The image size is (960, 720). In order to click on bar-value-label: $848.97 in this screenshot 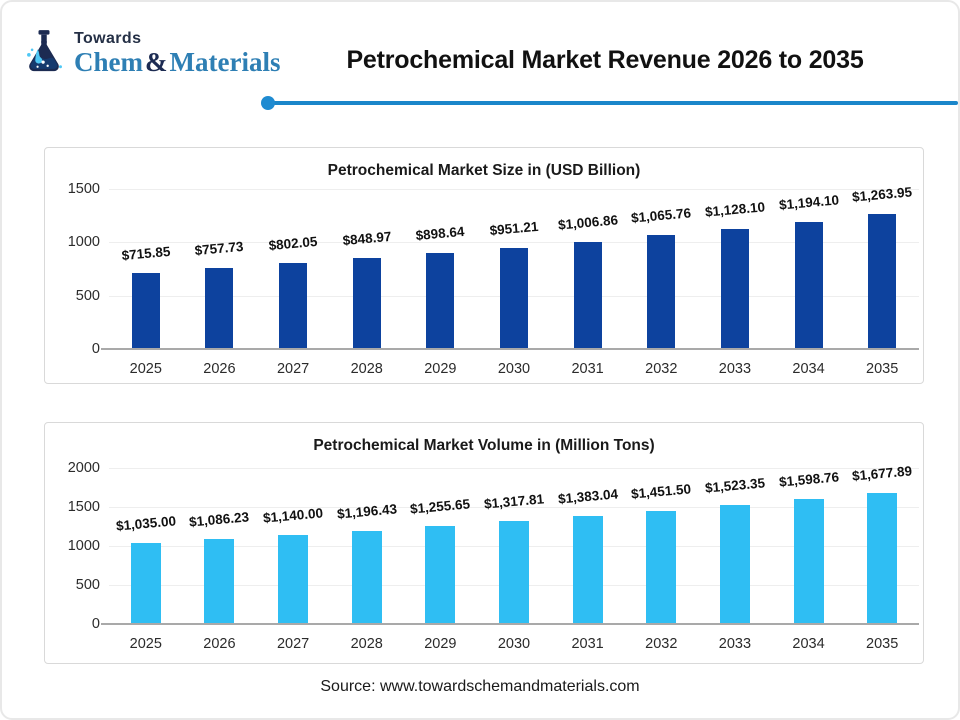, I will do `click(366, 239)`.